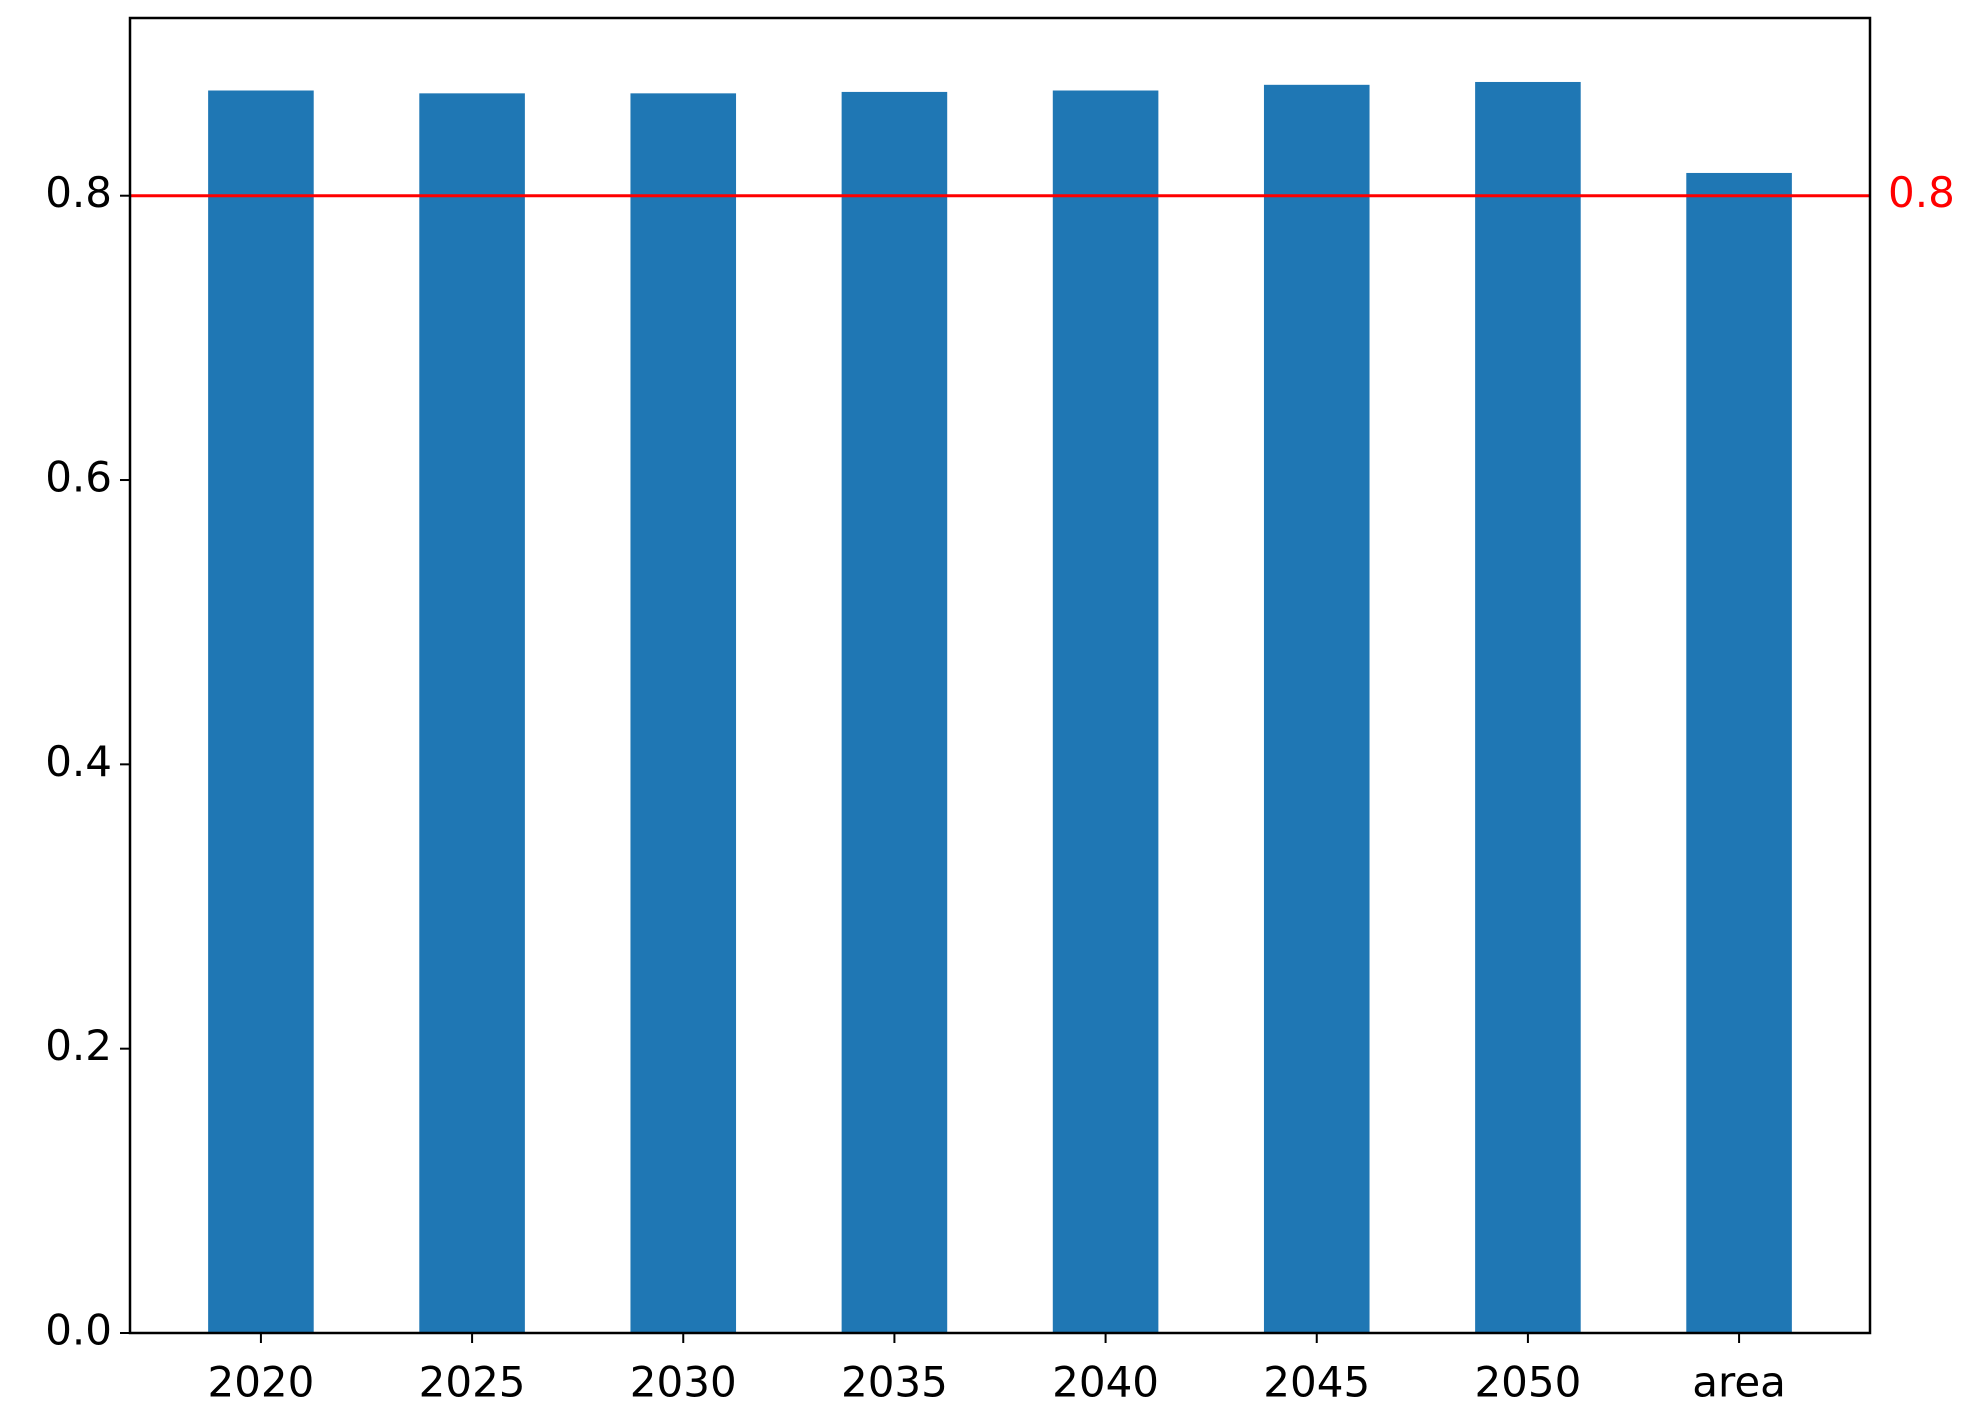  Describe the element at coordinates (78, 1330) in the screenshot. I see `y-tick-label: 0.0` at that location.